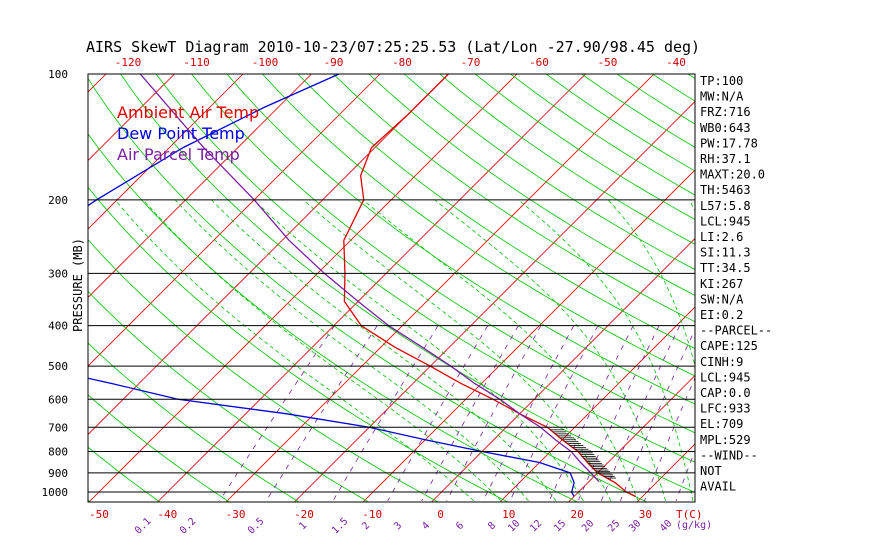 This screenshot has width=870, height=560. What do you see at coordinates (722, 97) in the screenshot?
I see `index-entry: MW:N/A` at bounding box center [722, 97].